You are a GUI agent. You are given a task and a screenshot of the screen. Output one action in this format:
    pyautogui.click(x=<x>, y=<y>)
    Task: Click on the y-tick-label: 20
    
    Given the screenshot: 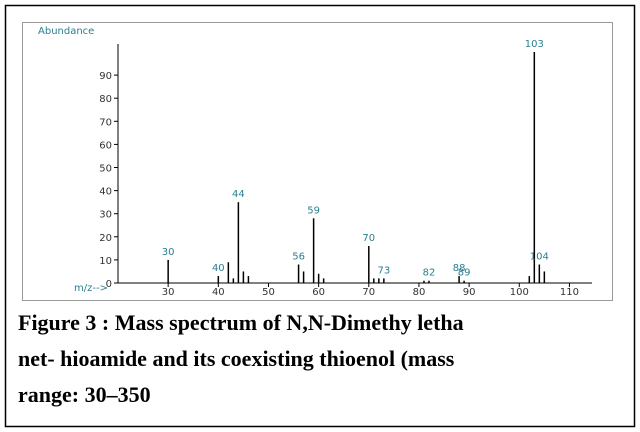 What is the action you would take?
    pyautogui.click(x=105, y=238)
    